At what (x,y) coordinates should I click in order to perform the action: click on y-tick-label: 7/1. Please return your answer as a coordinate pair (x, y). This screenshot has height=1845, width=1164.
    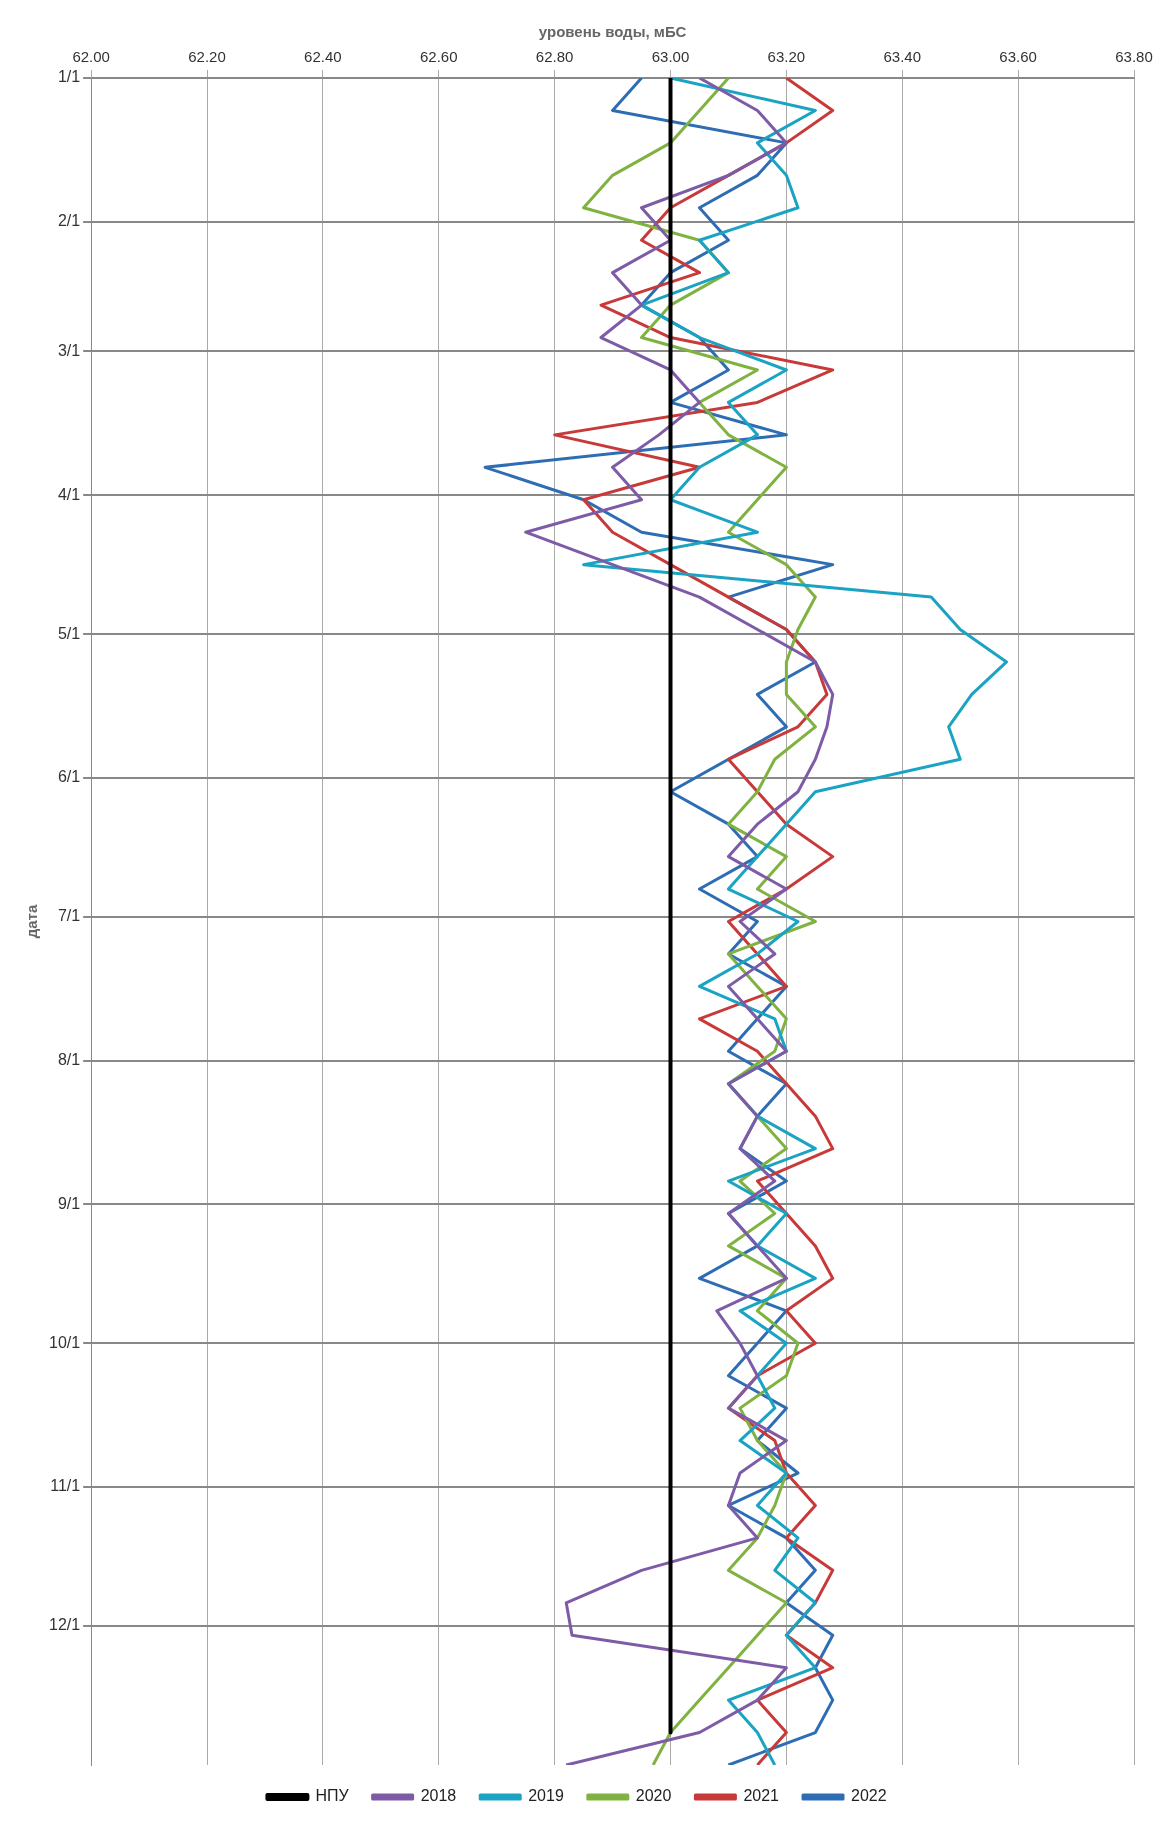
    Looking at the image, I should click on (69, 916).